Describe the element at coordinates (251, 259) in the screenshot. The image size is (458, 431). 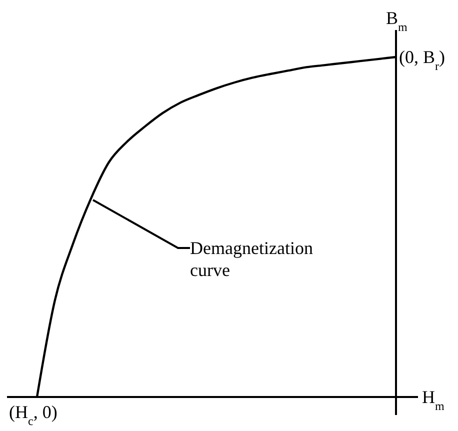
I see `annotation: Demagnetization curve` at that location.